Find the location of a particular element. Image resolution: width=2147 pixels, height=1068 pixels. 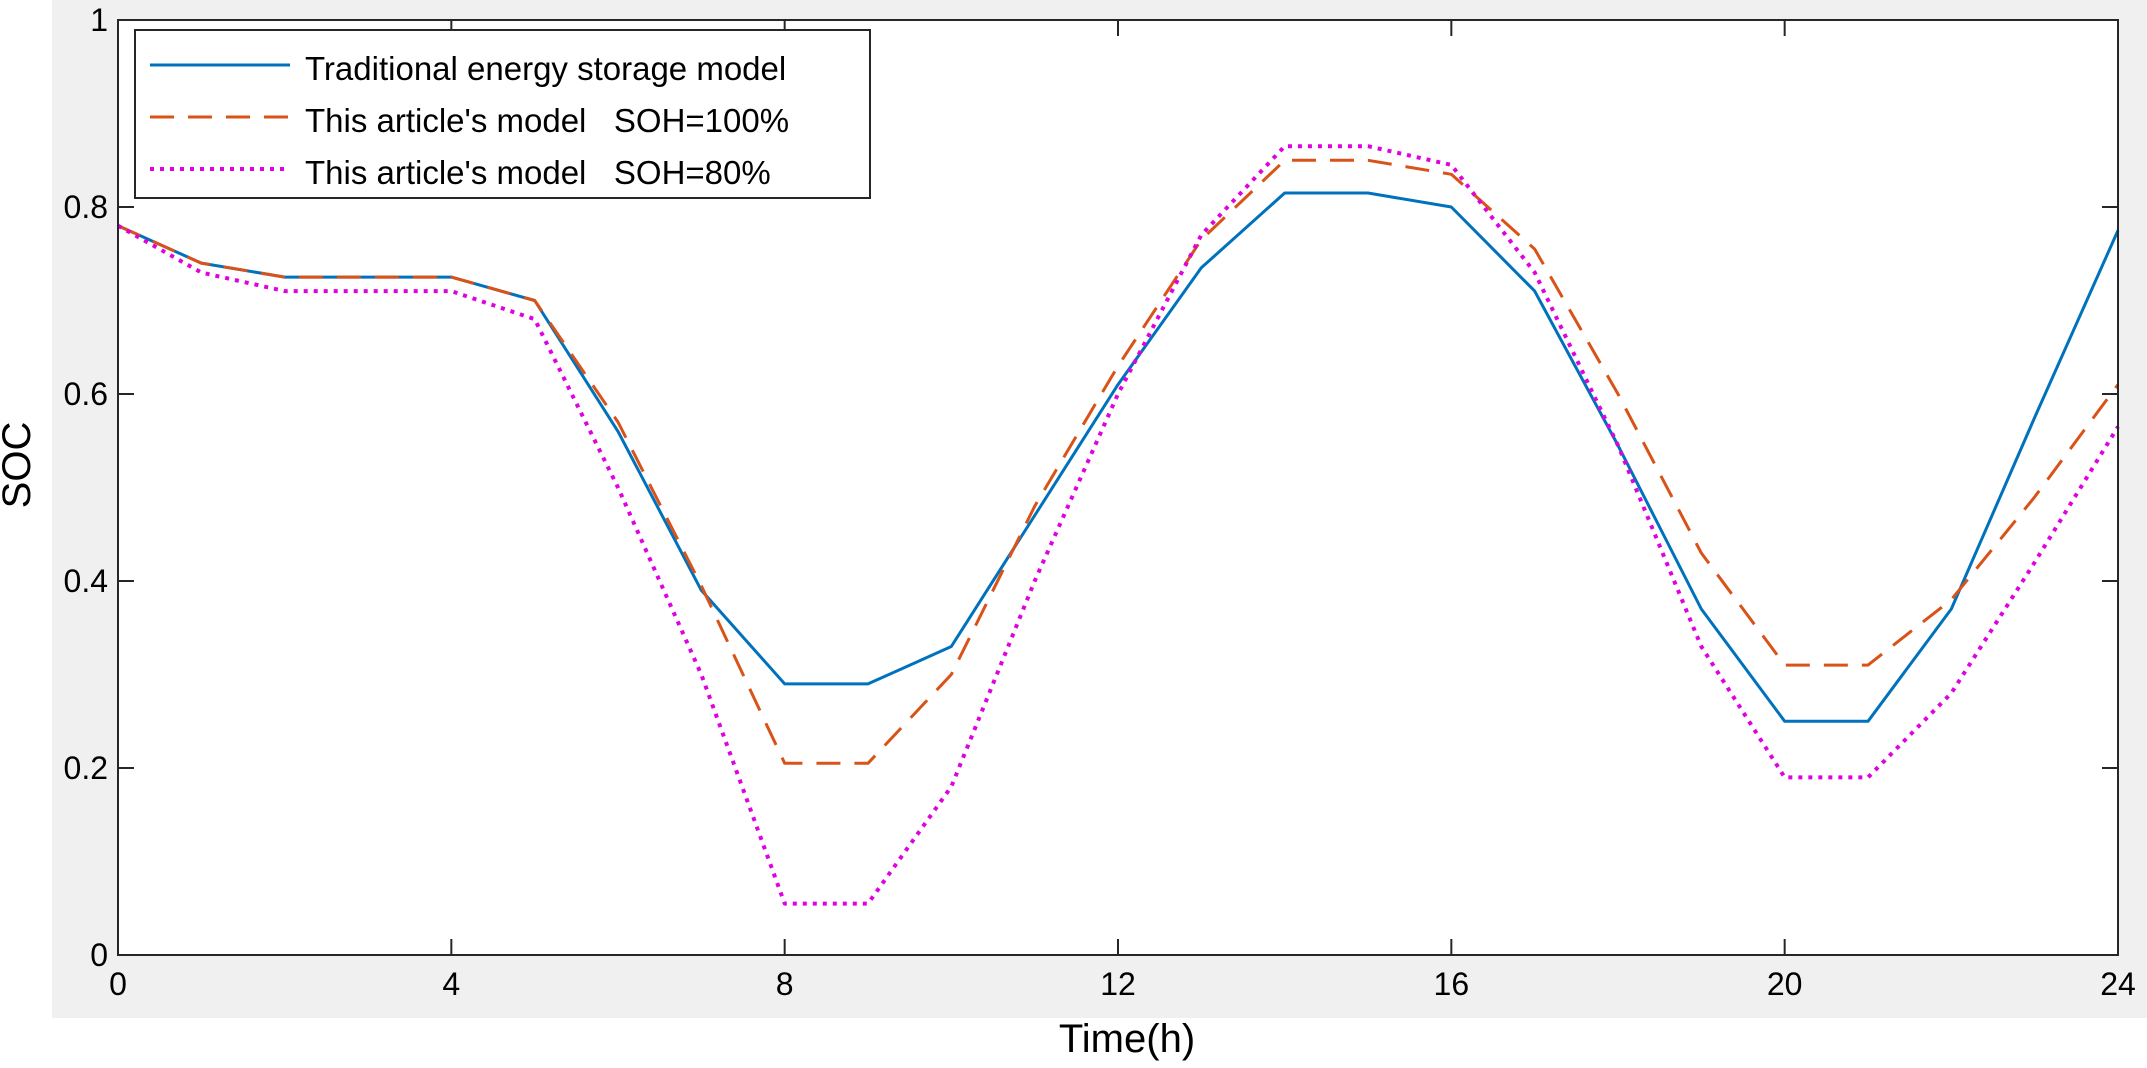

y-axis-label: SOC is located at coordinates (19, 465).